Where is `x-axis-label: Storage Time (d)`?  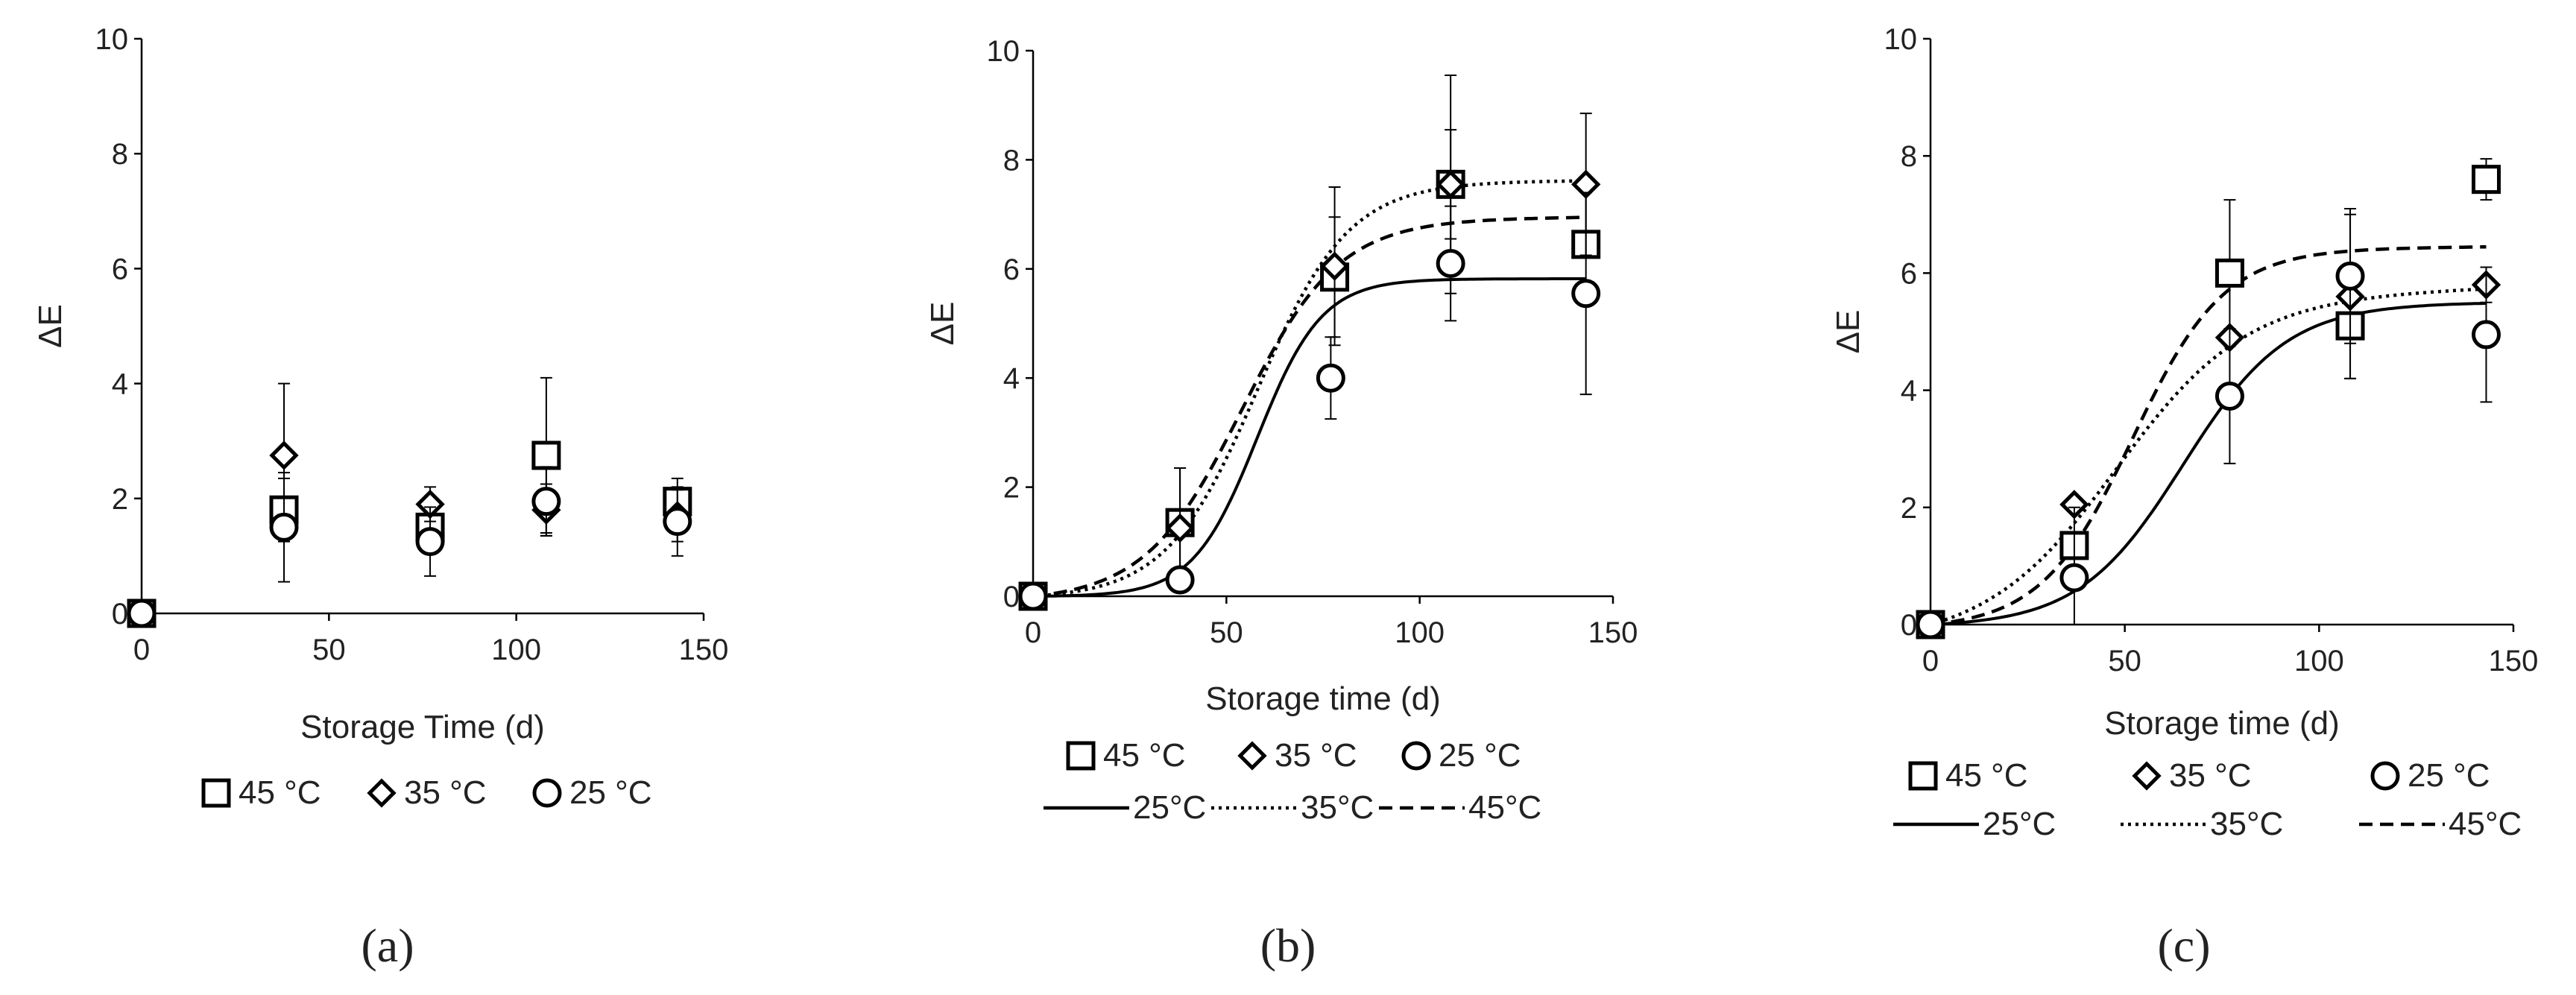 x-axis-label: Storage Time (d) is located at coordinates (423, 727).